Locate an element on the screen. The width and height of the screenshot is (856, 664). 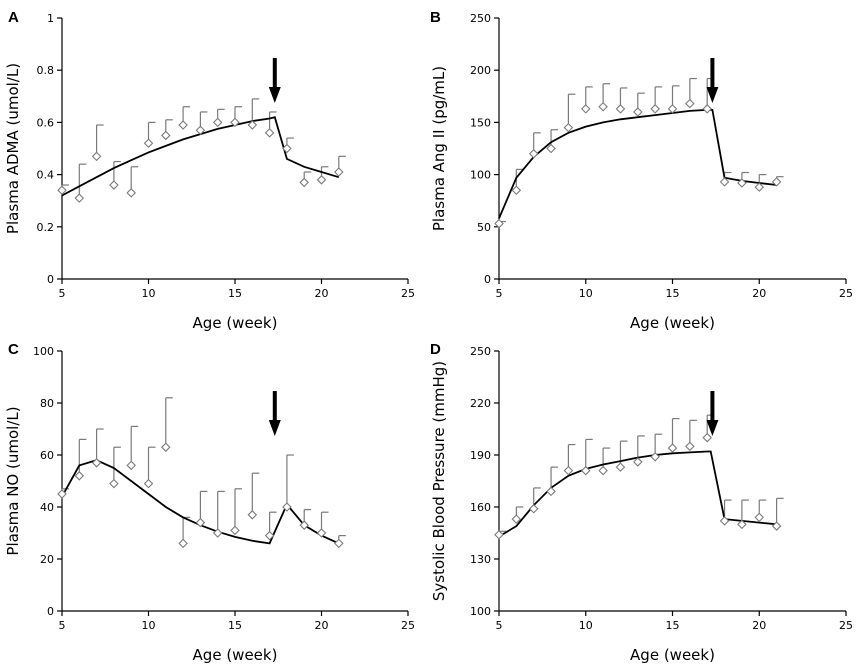
panel-d-x-tick-label: 5 is located at coordinates (499, 625).